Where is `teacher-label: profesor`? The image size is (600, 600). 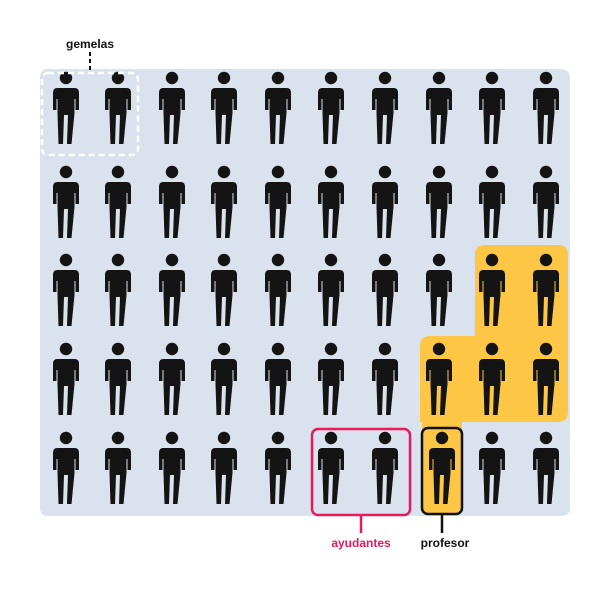
teacher-label: profesor is located at coordinates (445, 543).